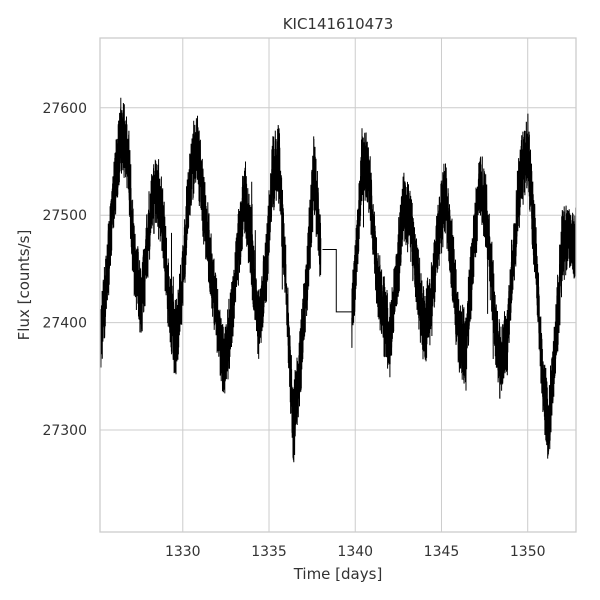 This screenshot has height=600, width=600. What do you see at coordinates (183, 552) in the screenshot?
I see `x-tick-label: 1330` at bounding box center [183, 552].